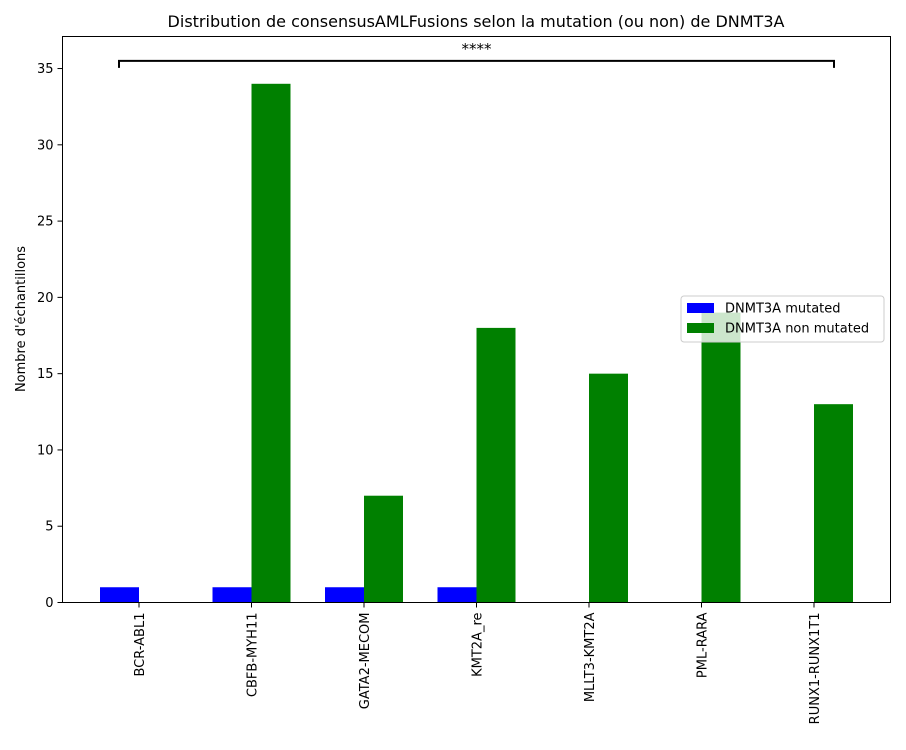 Image resolution: width=906 pixels, height=750 pixels. What do you see at coordinates (457, 595) in the screenshot?
I see `bar-mutated-kmt2a_re` at bounding box center [457, 595].